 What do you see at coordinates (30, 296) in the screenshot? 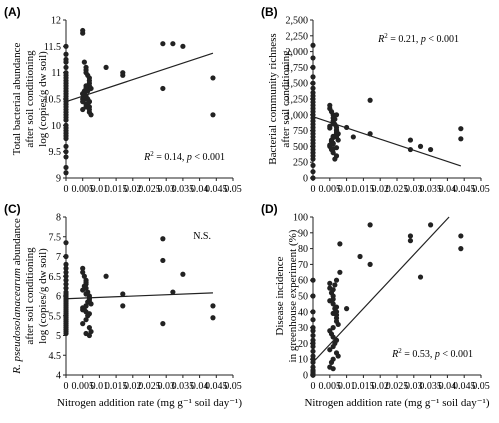
I see `y-axis-label: after soil conditioning` at bounding box center [30, 296].